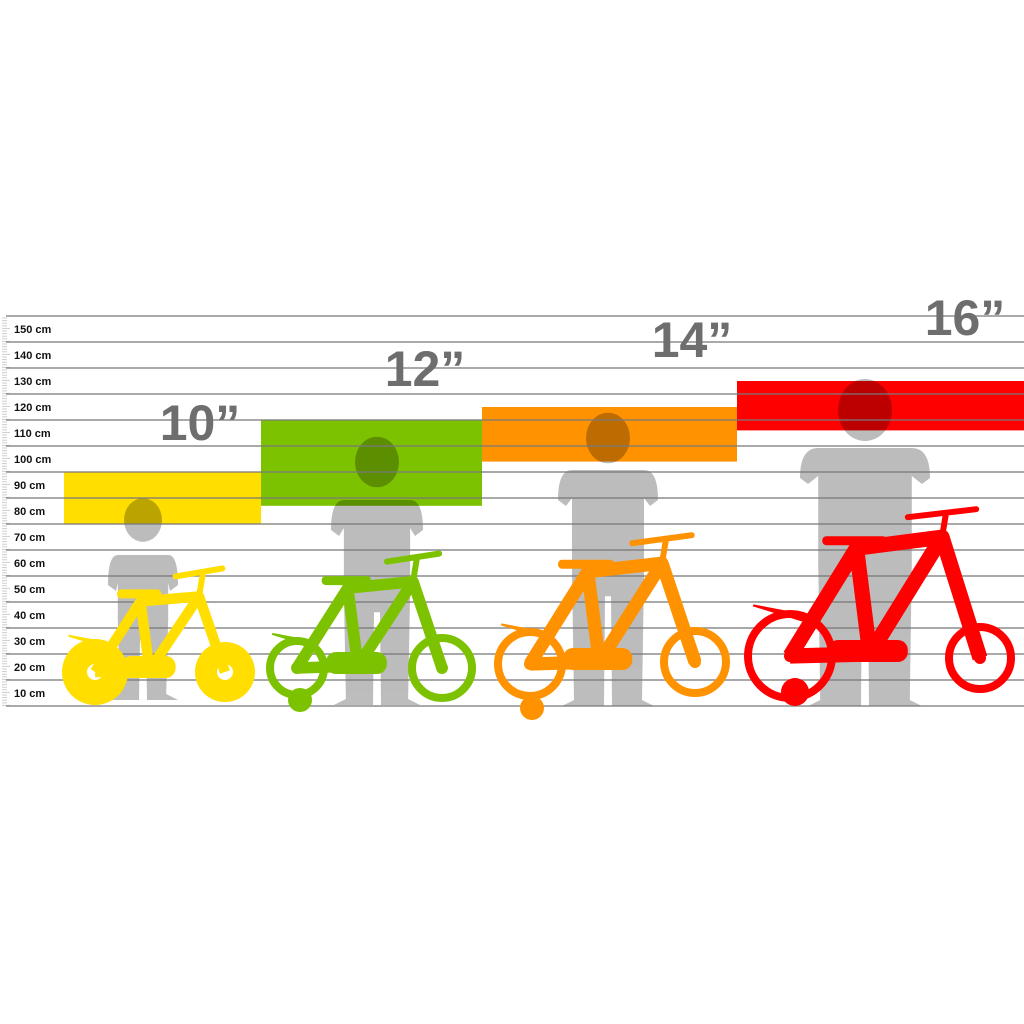  What do you see at coordinates (612, 626) in the screenshot?
I see `bike-14-silhouette` at bounding box center [612, 626].